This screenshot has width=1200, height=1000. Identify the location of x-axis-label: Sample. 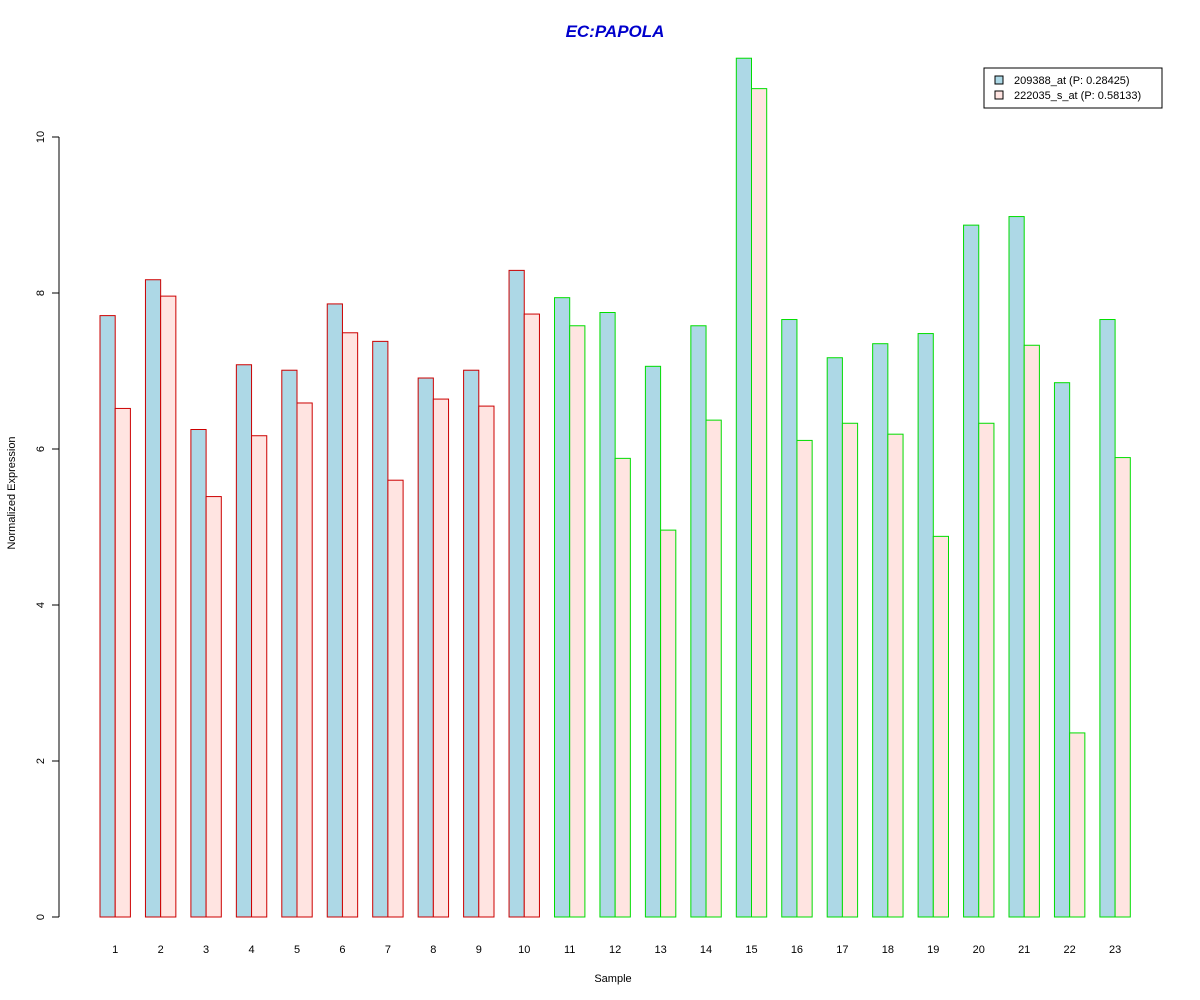
(612, 979).